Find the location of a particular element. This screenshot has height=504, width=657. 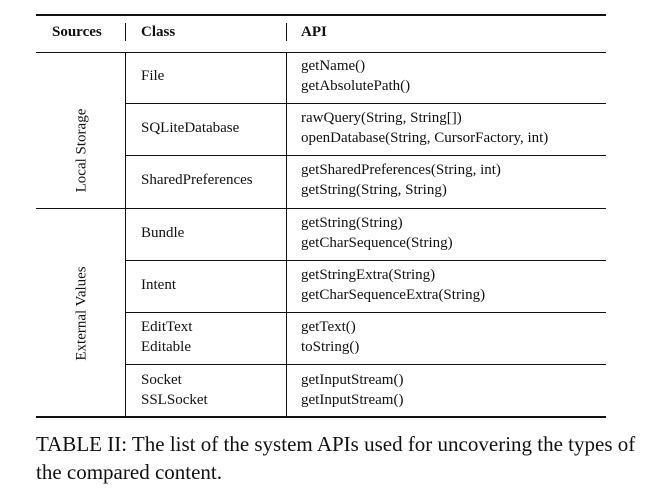

source-label-local-storage: Local Storage is located at coordinates (81, 150).